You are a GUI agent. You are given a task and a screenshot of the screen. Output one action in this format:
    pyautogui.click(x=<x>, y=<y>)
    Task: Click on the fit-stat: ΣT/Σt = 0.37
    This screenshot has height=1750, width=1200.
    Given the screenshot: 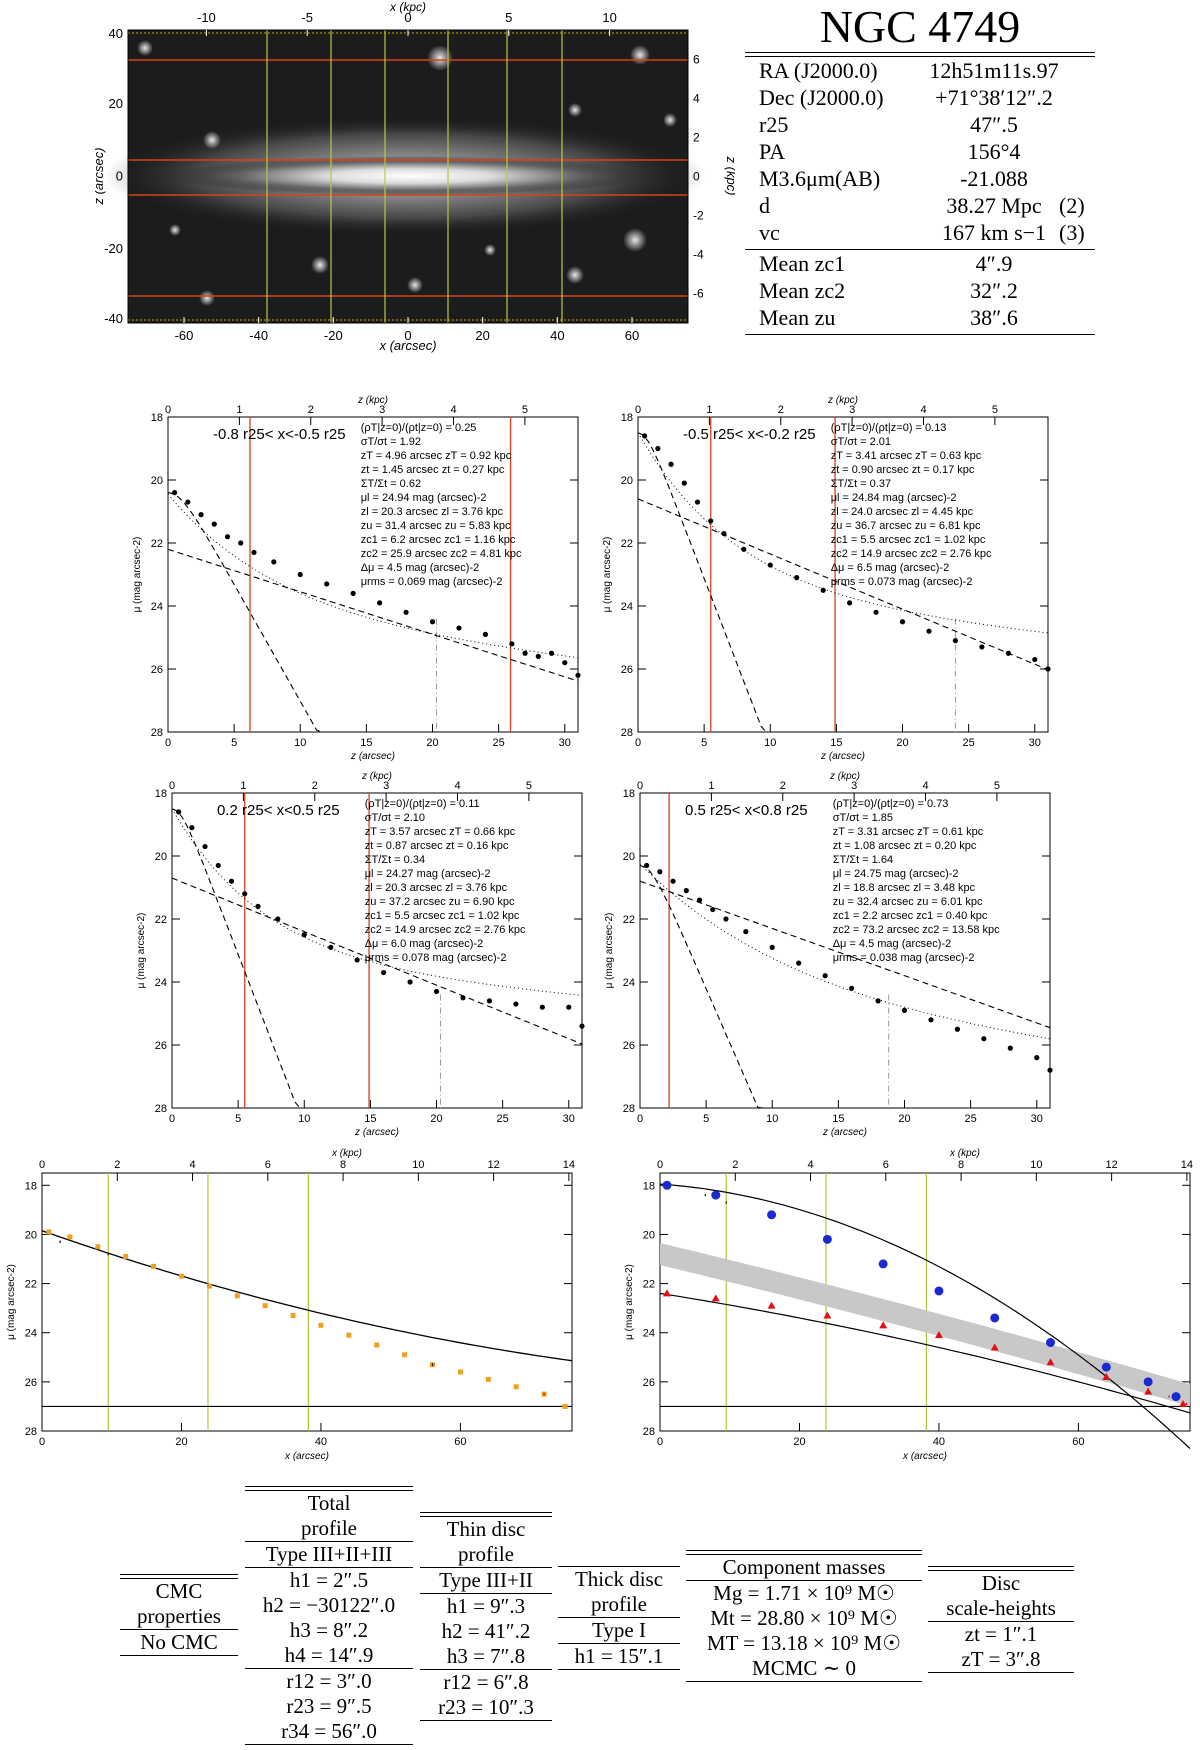 What is the action you would take?
    pyautogui.click(x=861, y=484)
    